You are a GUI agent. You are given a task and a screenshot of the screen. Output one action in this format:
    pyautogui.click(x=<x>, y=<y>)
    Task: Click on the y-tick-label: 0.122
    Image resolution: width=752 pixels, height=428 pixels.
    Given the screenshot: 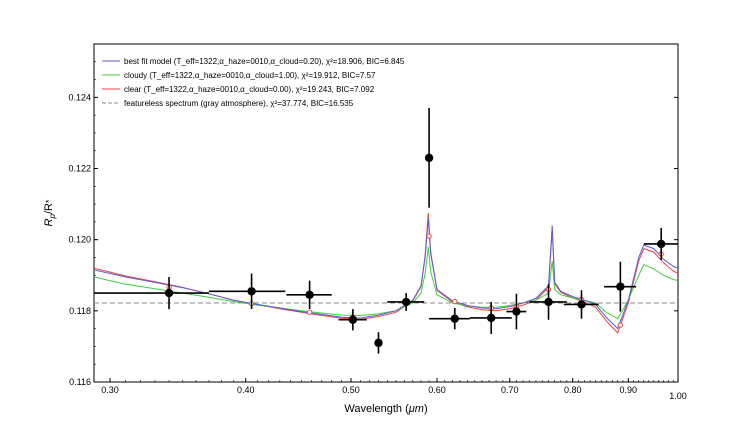 What is the action you would take?
    pyautogui.click(x=79, y=169)
    